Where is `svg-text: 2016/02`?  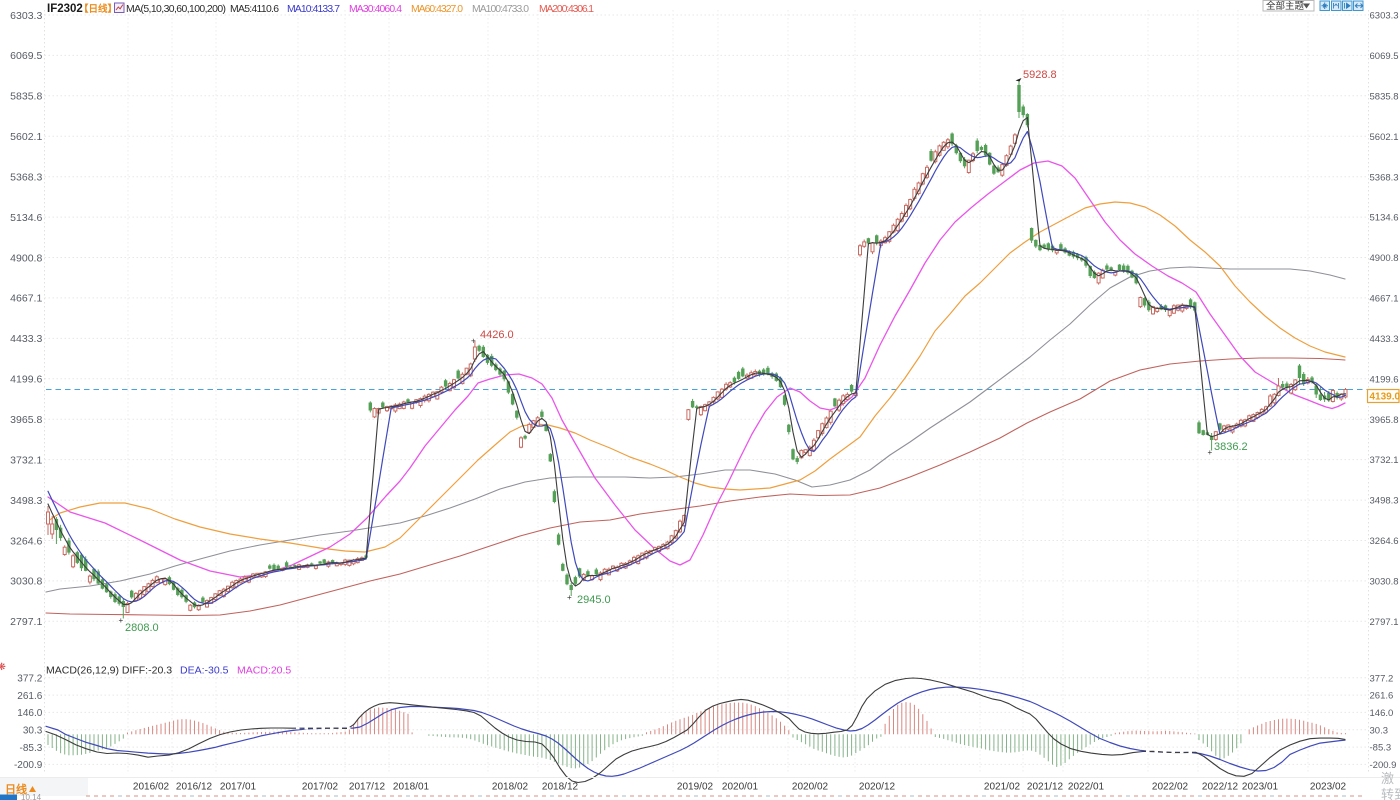 svg-text: 2016/02 is located at coordinates (151, 787).